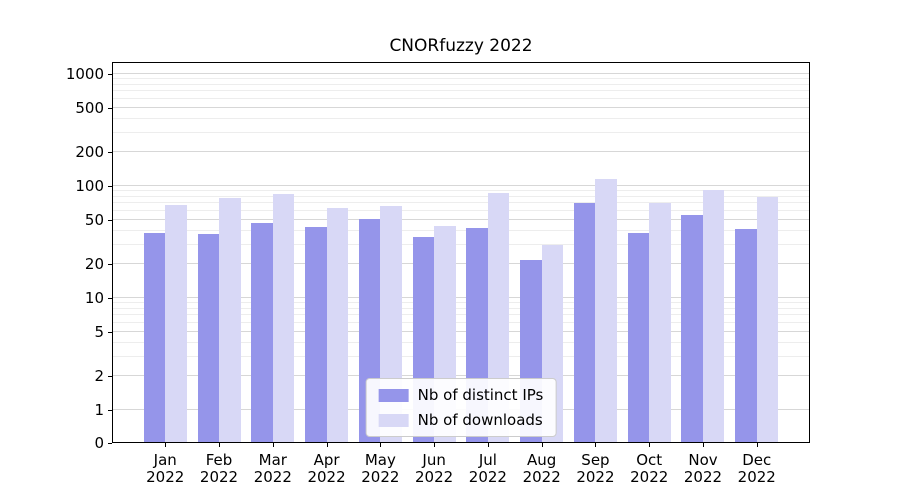 The height and width of the screenshot is (500, 900). What do you see at coordinates (461, 407) in the screenshot?
I see `legend: Nb of distinct IPs Nb of downloads` at bounding box center [461, 407].